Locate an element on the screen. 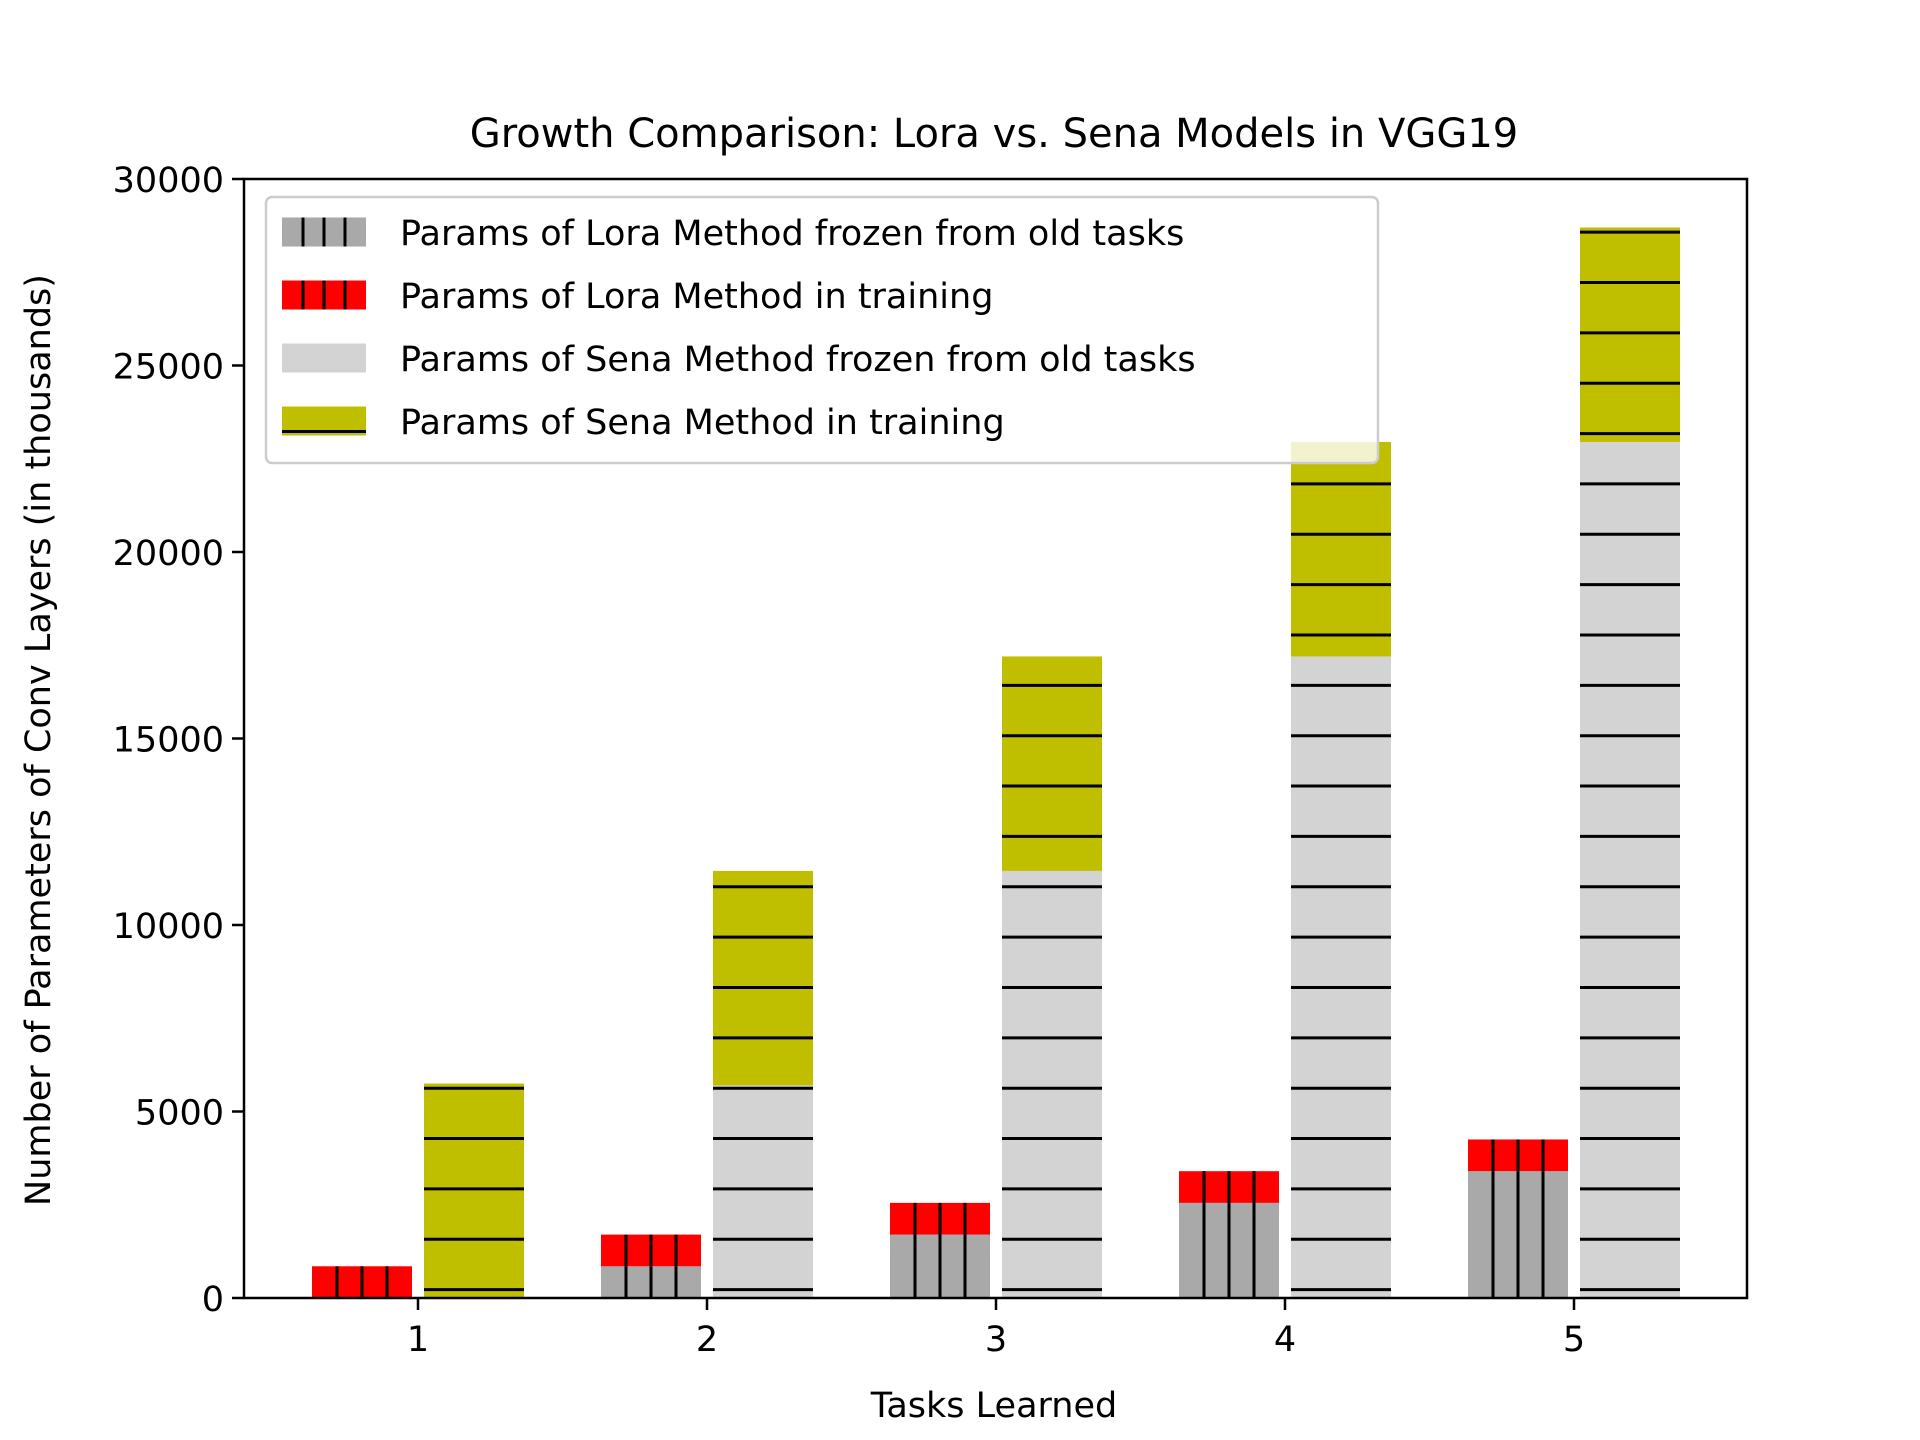 The width and height of the screenshot is (1920, 1440). y-tick-label: 15000 is located at coordinates (168, 741).